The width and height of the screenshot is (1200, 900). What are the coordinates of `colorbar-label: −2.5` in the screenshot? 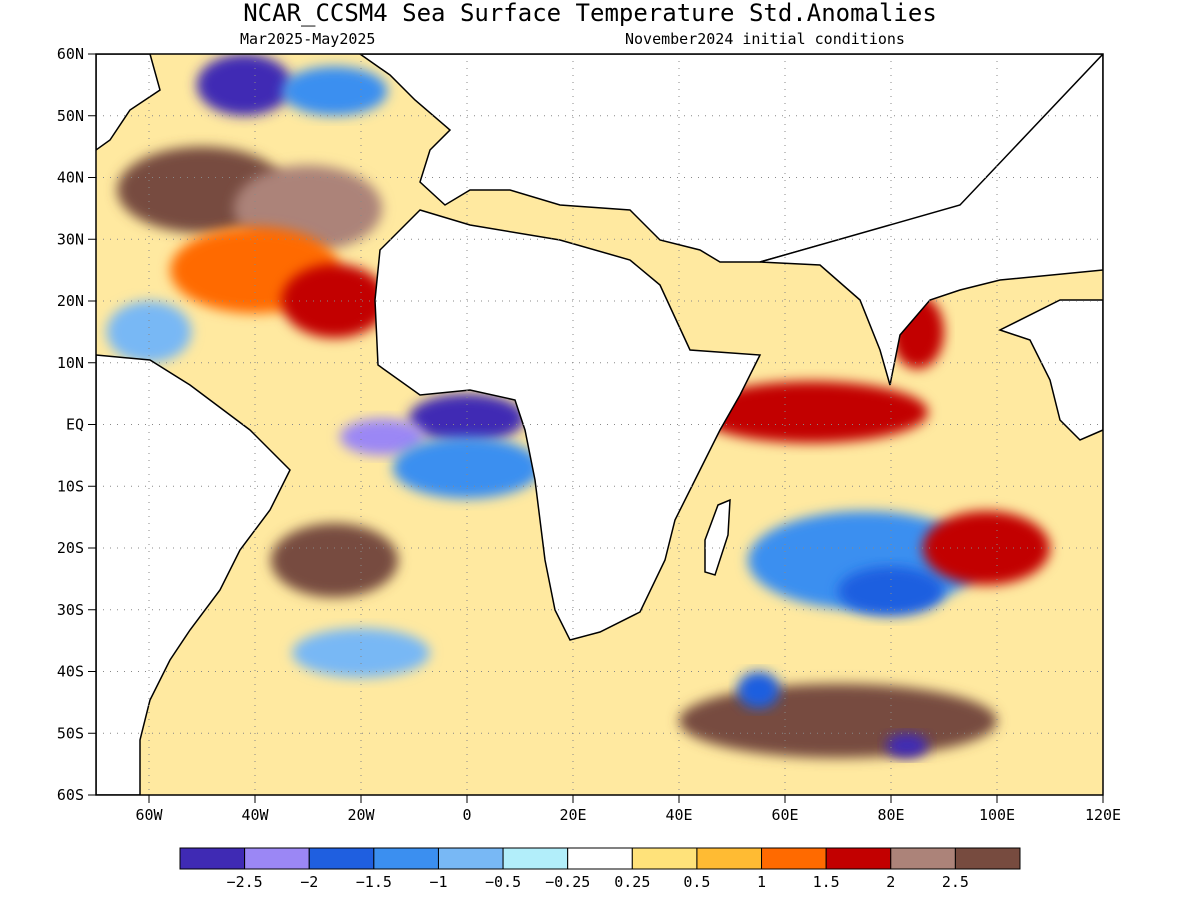 It's located at (245, 882).